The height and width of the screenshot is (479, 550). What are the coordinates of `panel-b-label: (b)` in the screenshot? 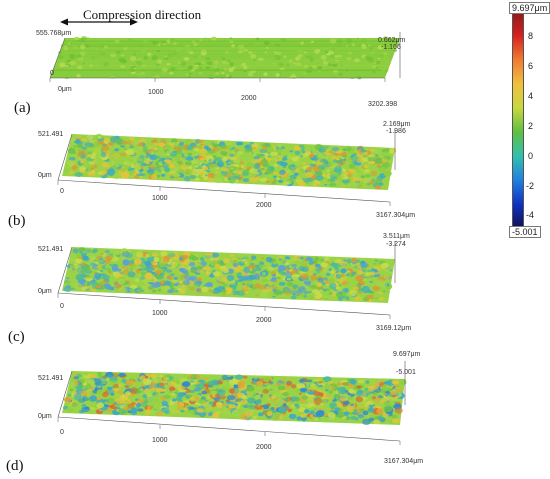 It's located at (17, 221).